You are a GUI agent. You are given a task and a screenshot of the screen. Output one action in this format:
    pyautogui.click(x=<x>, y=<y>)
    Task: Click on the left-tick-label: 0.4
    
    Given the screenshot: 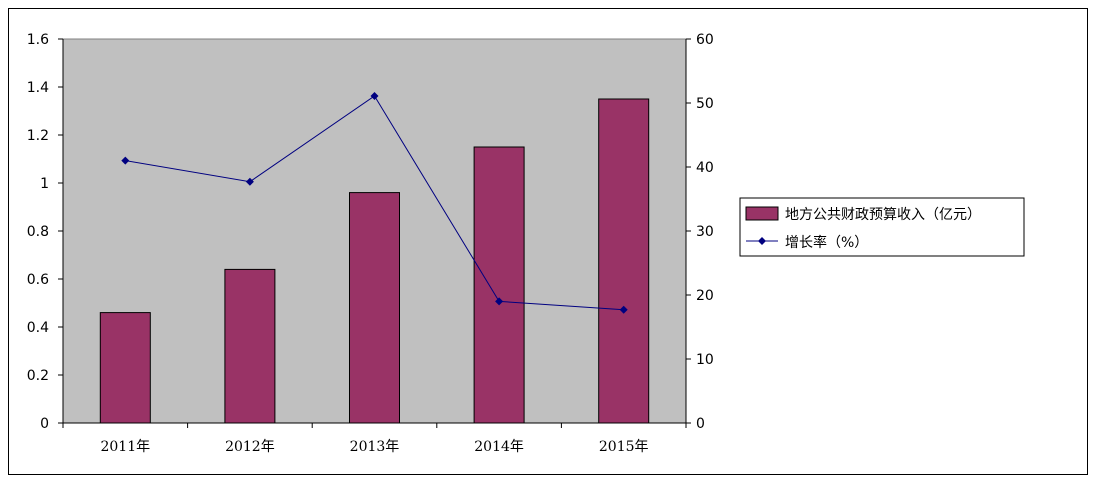 What is the action you would take?
    pyautogui.click(x=38, y=328)
    